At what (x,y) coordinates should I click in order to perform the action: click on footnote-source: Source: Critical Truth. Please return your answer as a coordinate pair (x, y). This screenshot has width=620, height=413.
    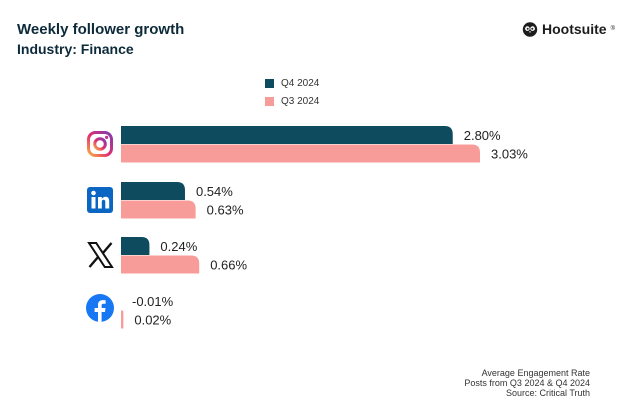
    Looking at the image, I should click on (547, 393).